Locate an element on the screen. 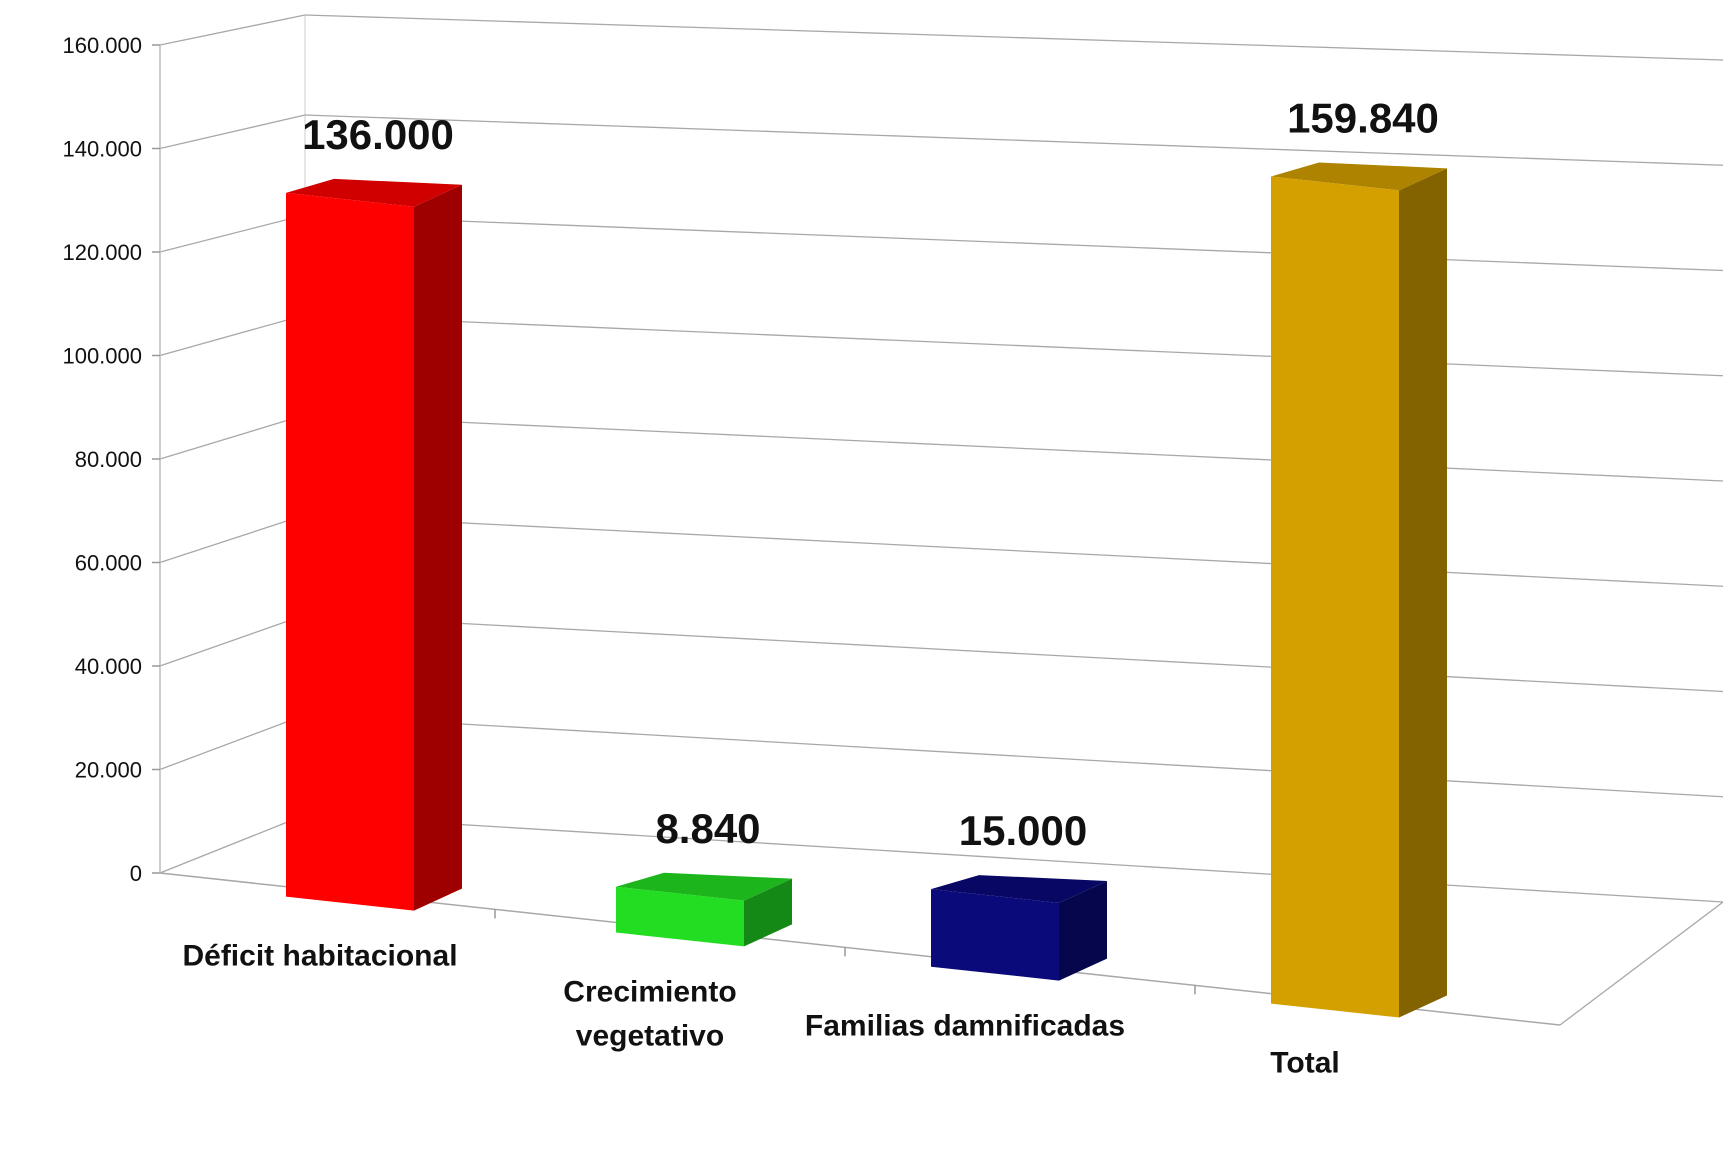  x-tick-label: Familias damnificadas is located at coordinates (965, 1026).